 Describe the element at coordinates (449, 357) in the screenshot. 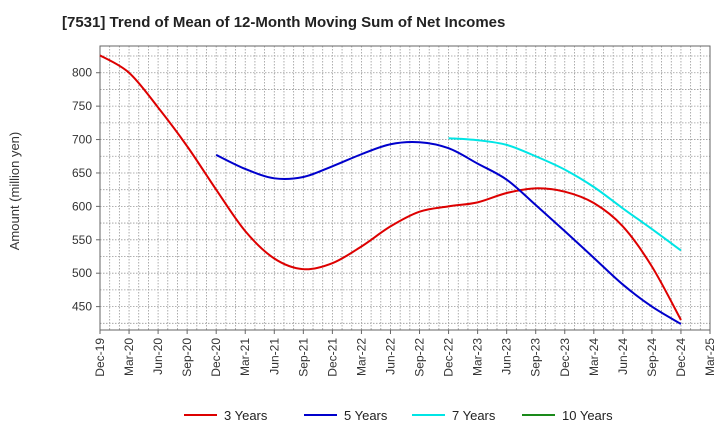

I see `x-tick-label: Dec-22` at that location.